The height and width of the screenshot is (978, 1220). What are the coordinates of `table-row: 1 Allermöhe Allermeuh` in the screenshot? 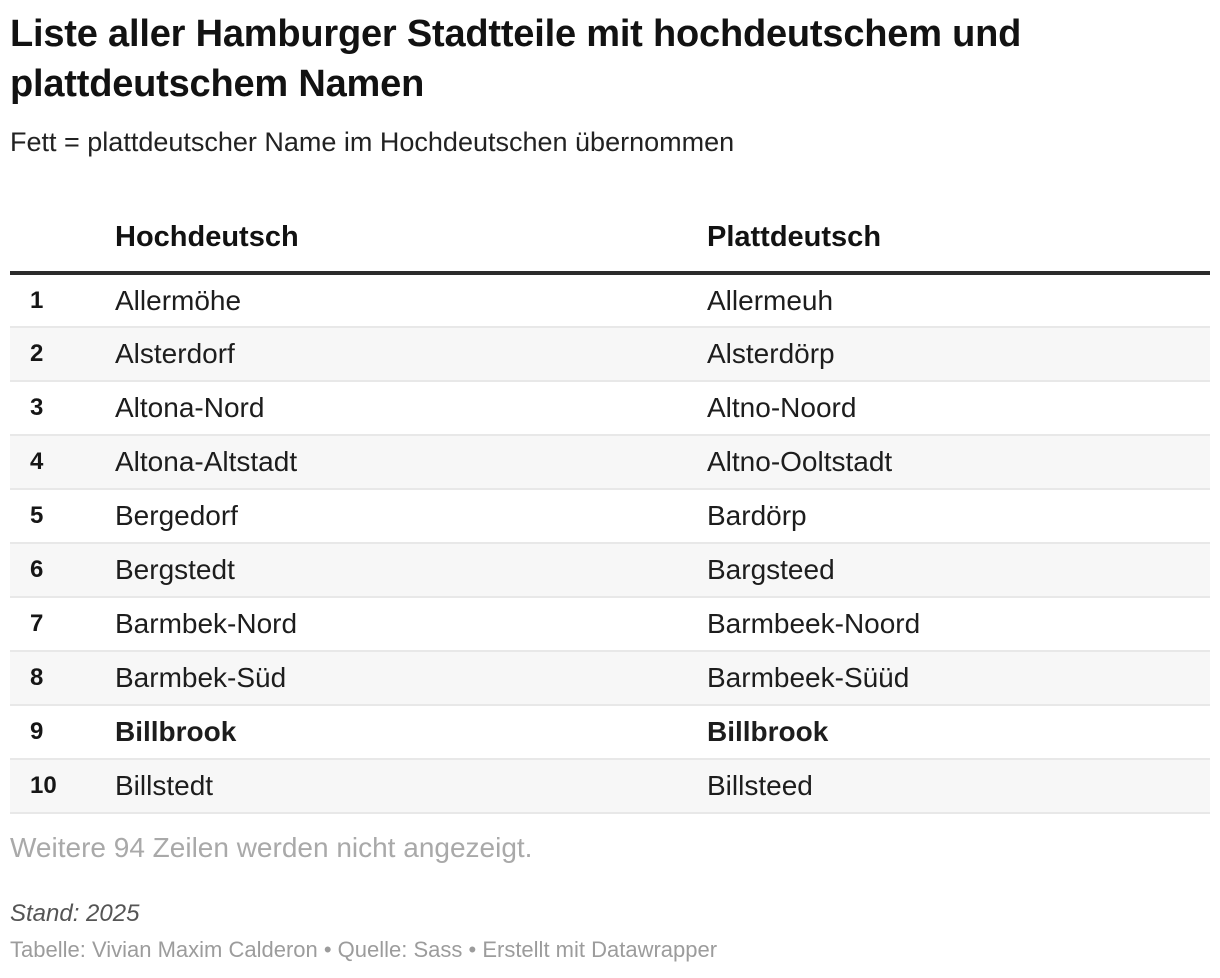 It's located at (610, 300).